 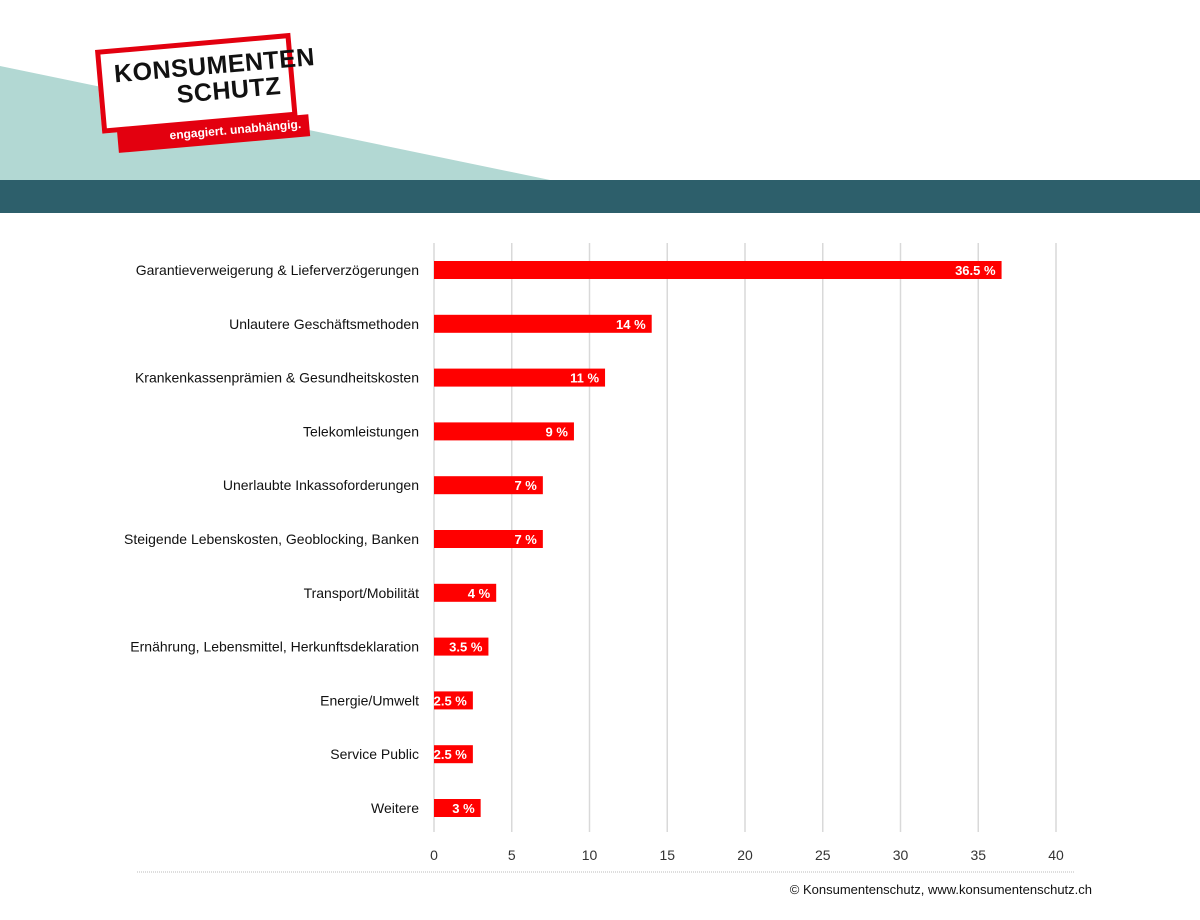 What do you see at coordinates (512, 855) in the screenshot?
I see `x-tick-label: 5` at bounding box center [512, 855].